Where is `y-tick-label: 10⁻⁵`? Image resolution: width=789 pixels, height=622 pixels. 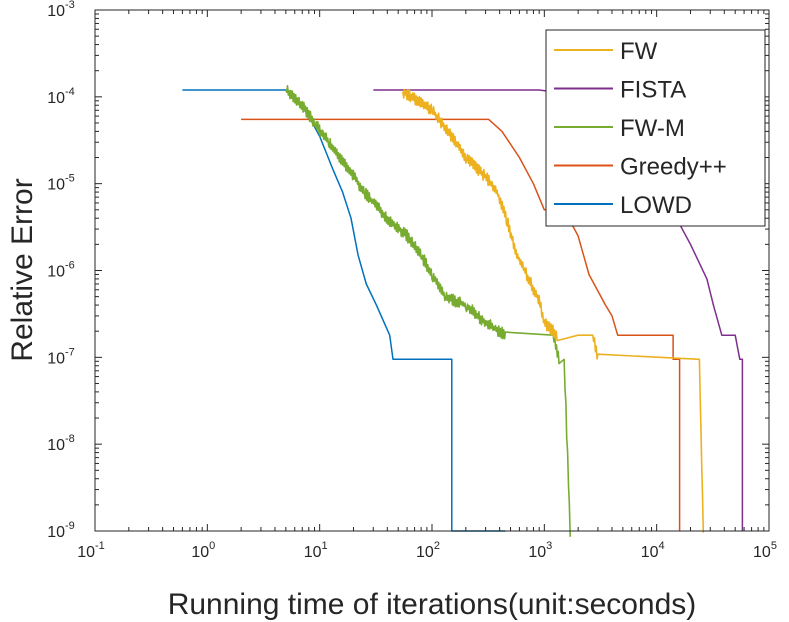 y-tick-label: 10⁻⁵ is located at coordinates (61, 183).